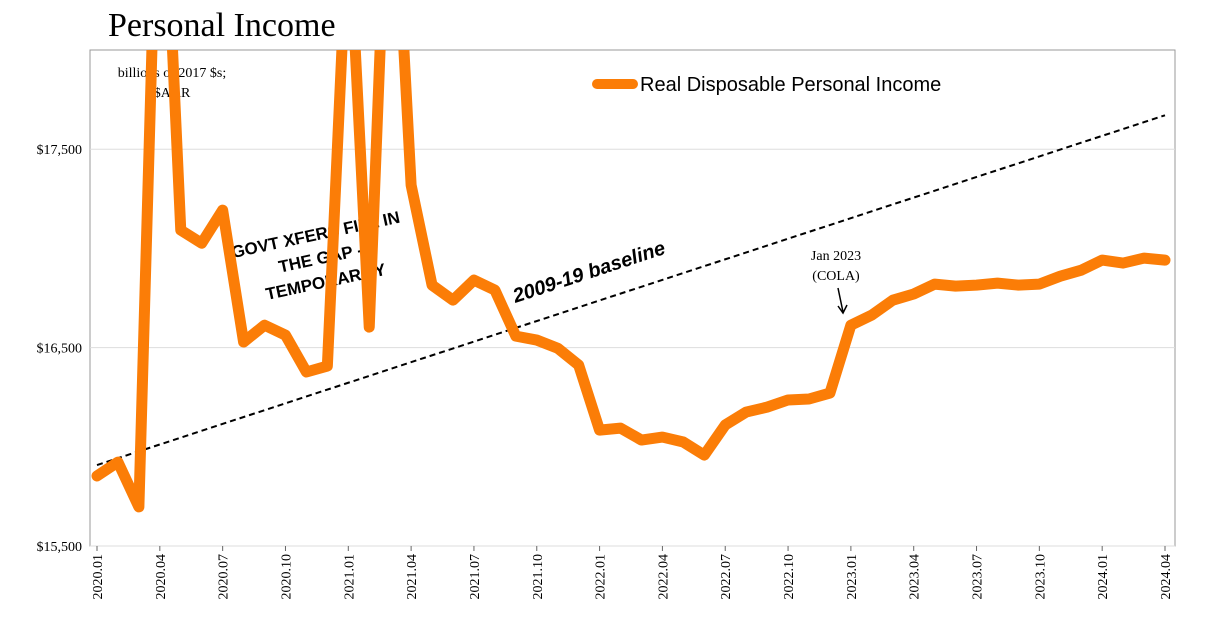 This screenshot has width=1212, height=631. I want to click on x-tick-label: 2023.07, so click(978, 577).